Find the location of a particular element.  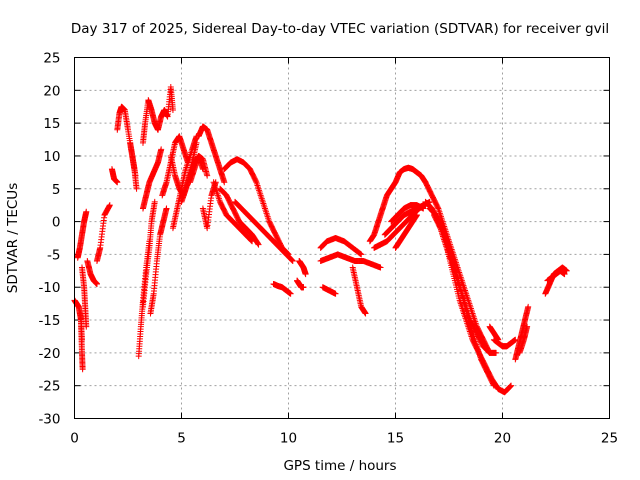

series-e1 is located at coordinates (341, 246).